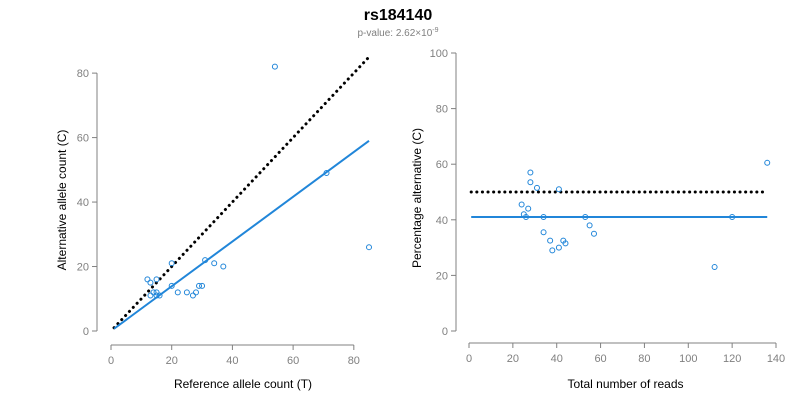 The height and width of the screenshot is (405, 800). What do you see at coordinates (398, 15) in the screenshot?
I see `chart-title: rs184140` at bounding box center [398, 15].